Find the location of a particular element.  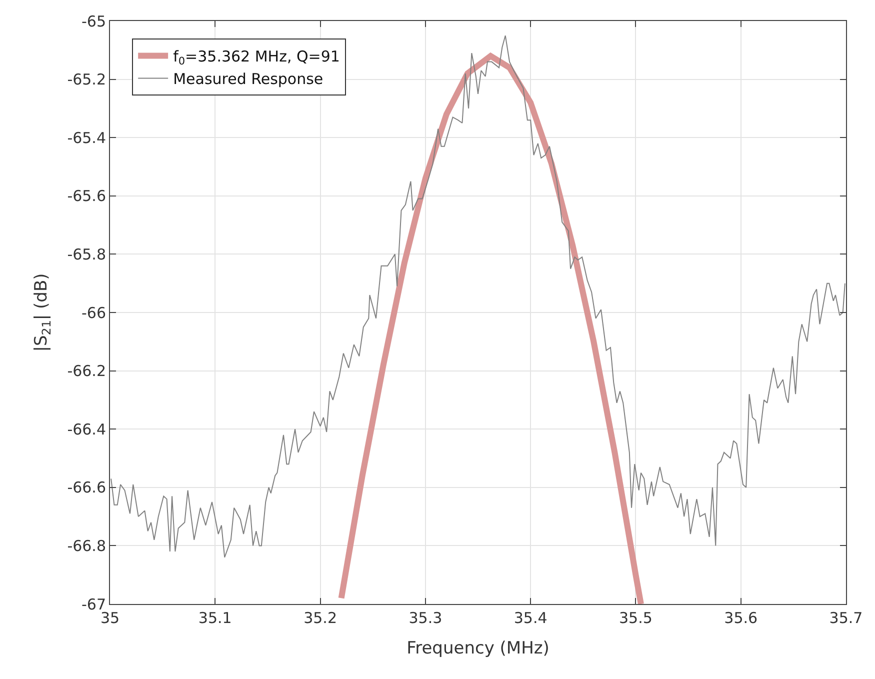

y-tick-label: -65.8 is located at coordinates (86, 254).